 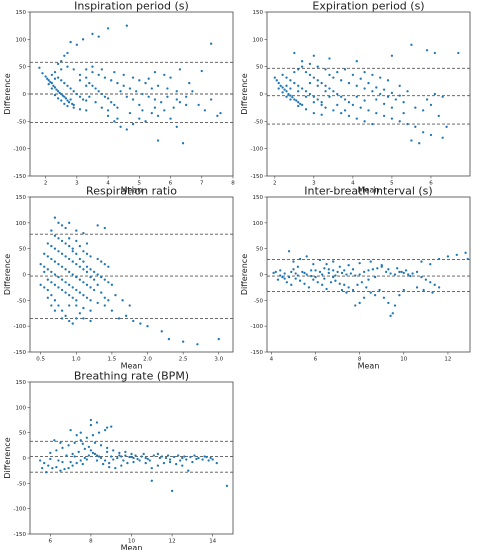 What do you see at coordinates (140, 184) in the screenshot?
I see `inspiration-period-x-tick-label-3: 5` at bounding box center [140, 184].